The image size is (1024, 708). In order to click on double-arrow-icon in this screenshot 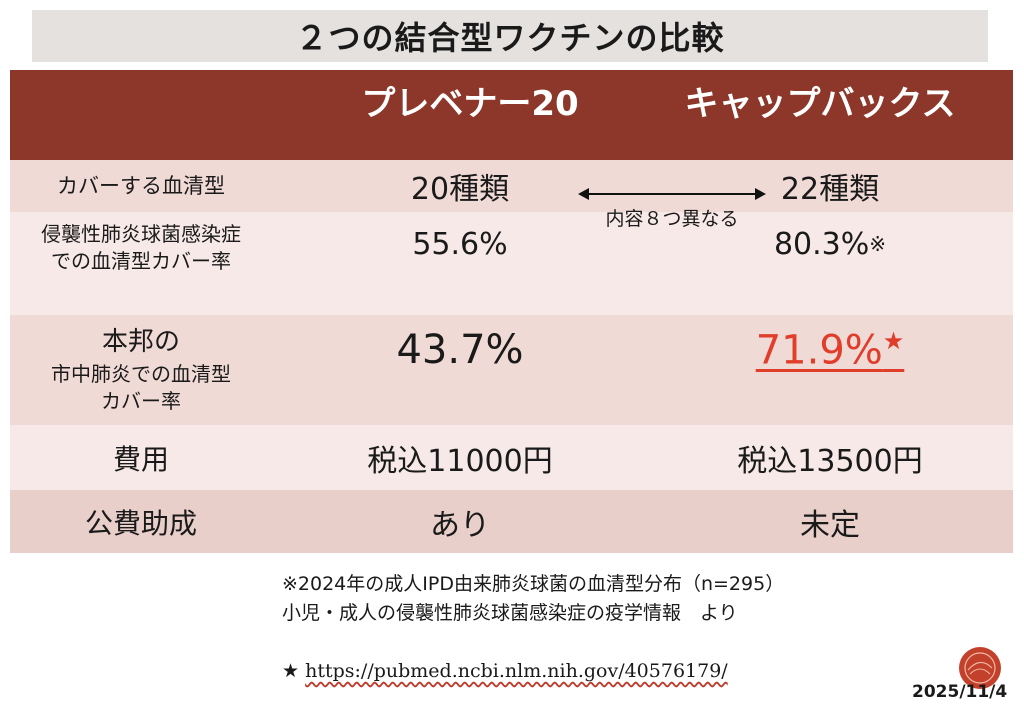, I will do `click(672, 194)`.